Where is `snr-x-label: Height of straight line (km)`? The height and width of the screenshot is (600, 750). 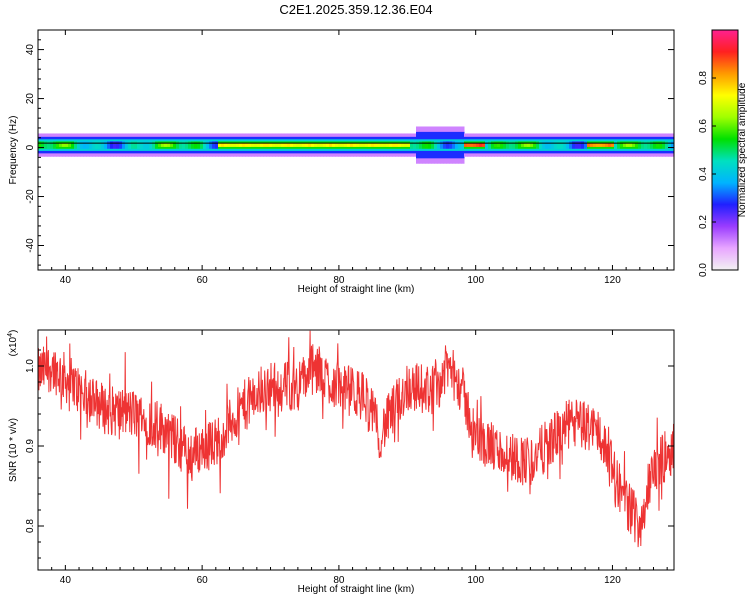
snr-x-label: Height of straight line (km) is located at coordinates (356, 589).